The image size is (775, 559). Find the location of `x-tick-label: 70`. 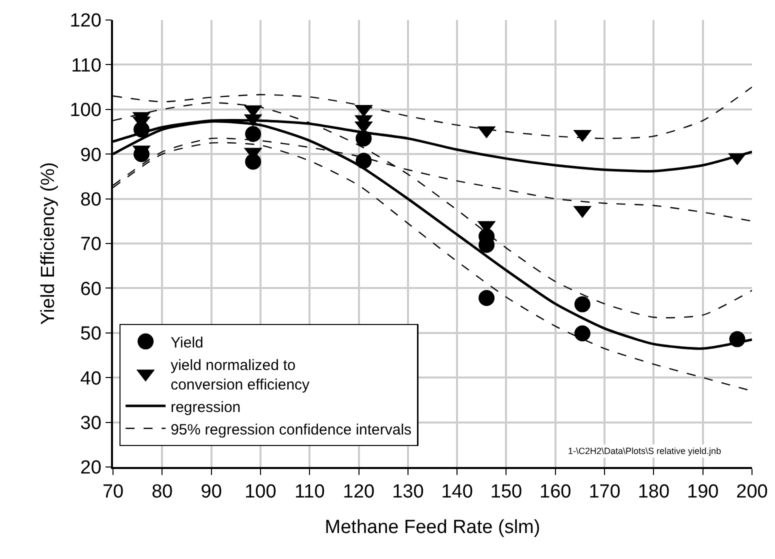

x-tick-label: 70 is located at coordinates (113, 492).